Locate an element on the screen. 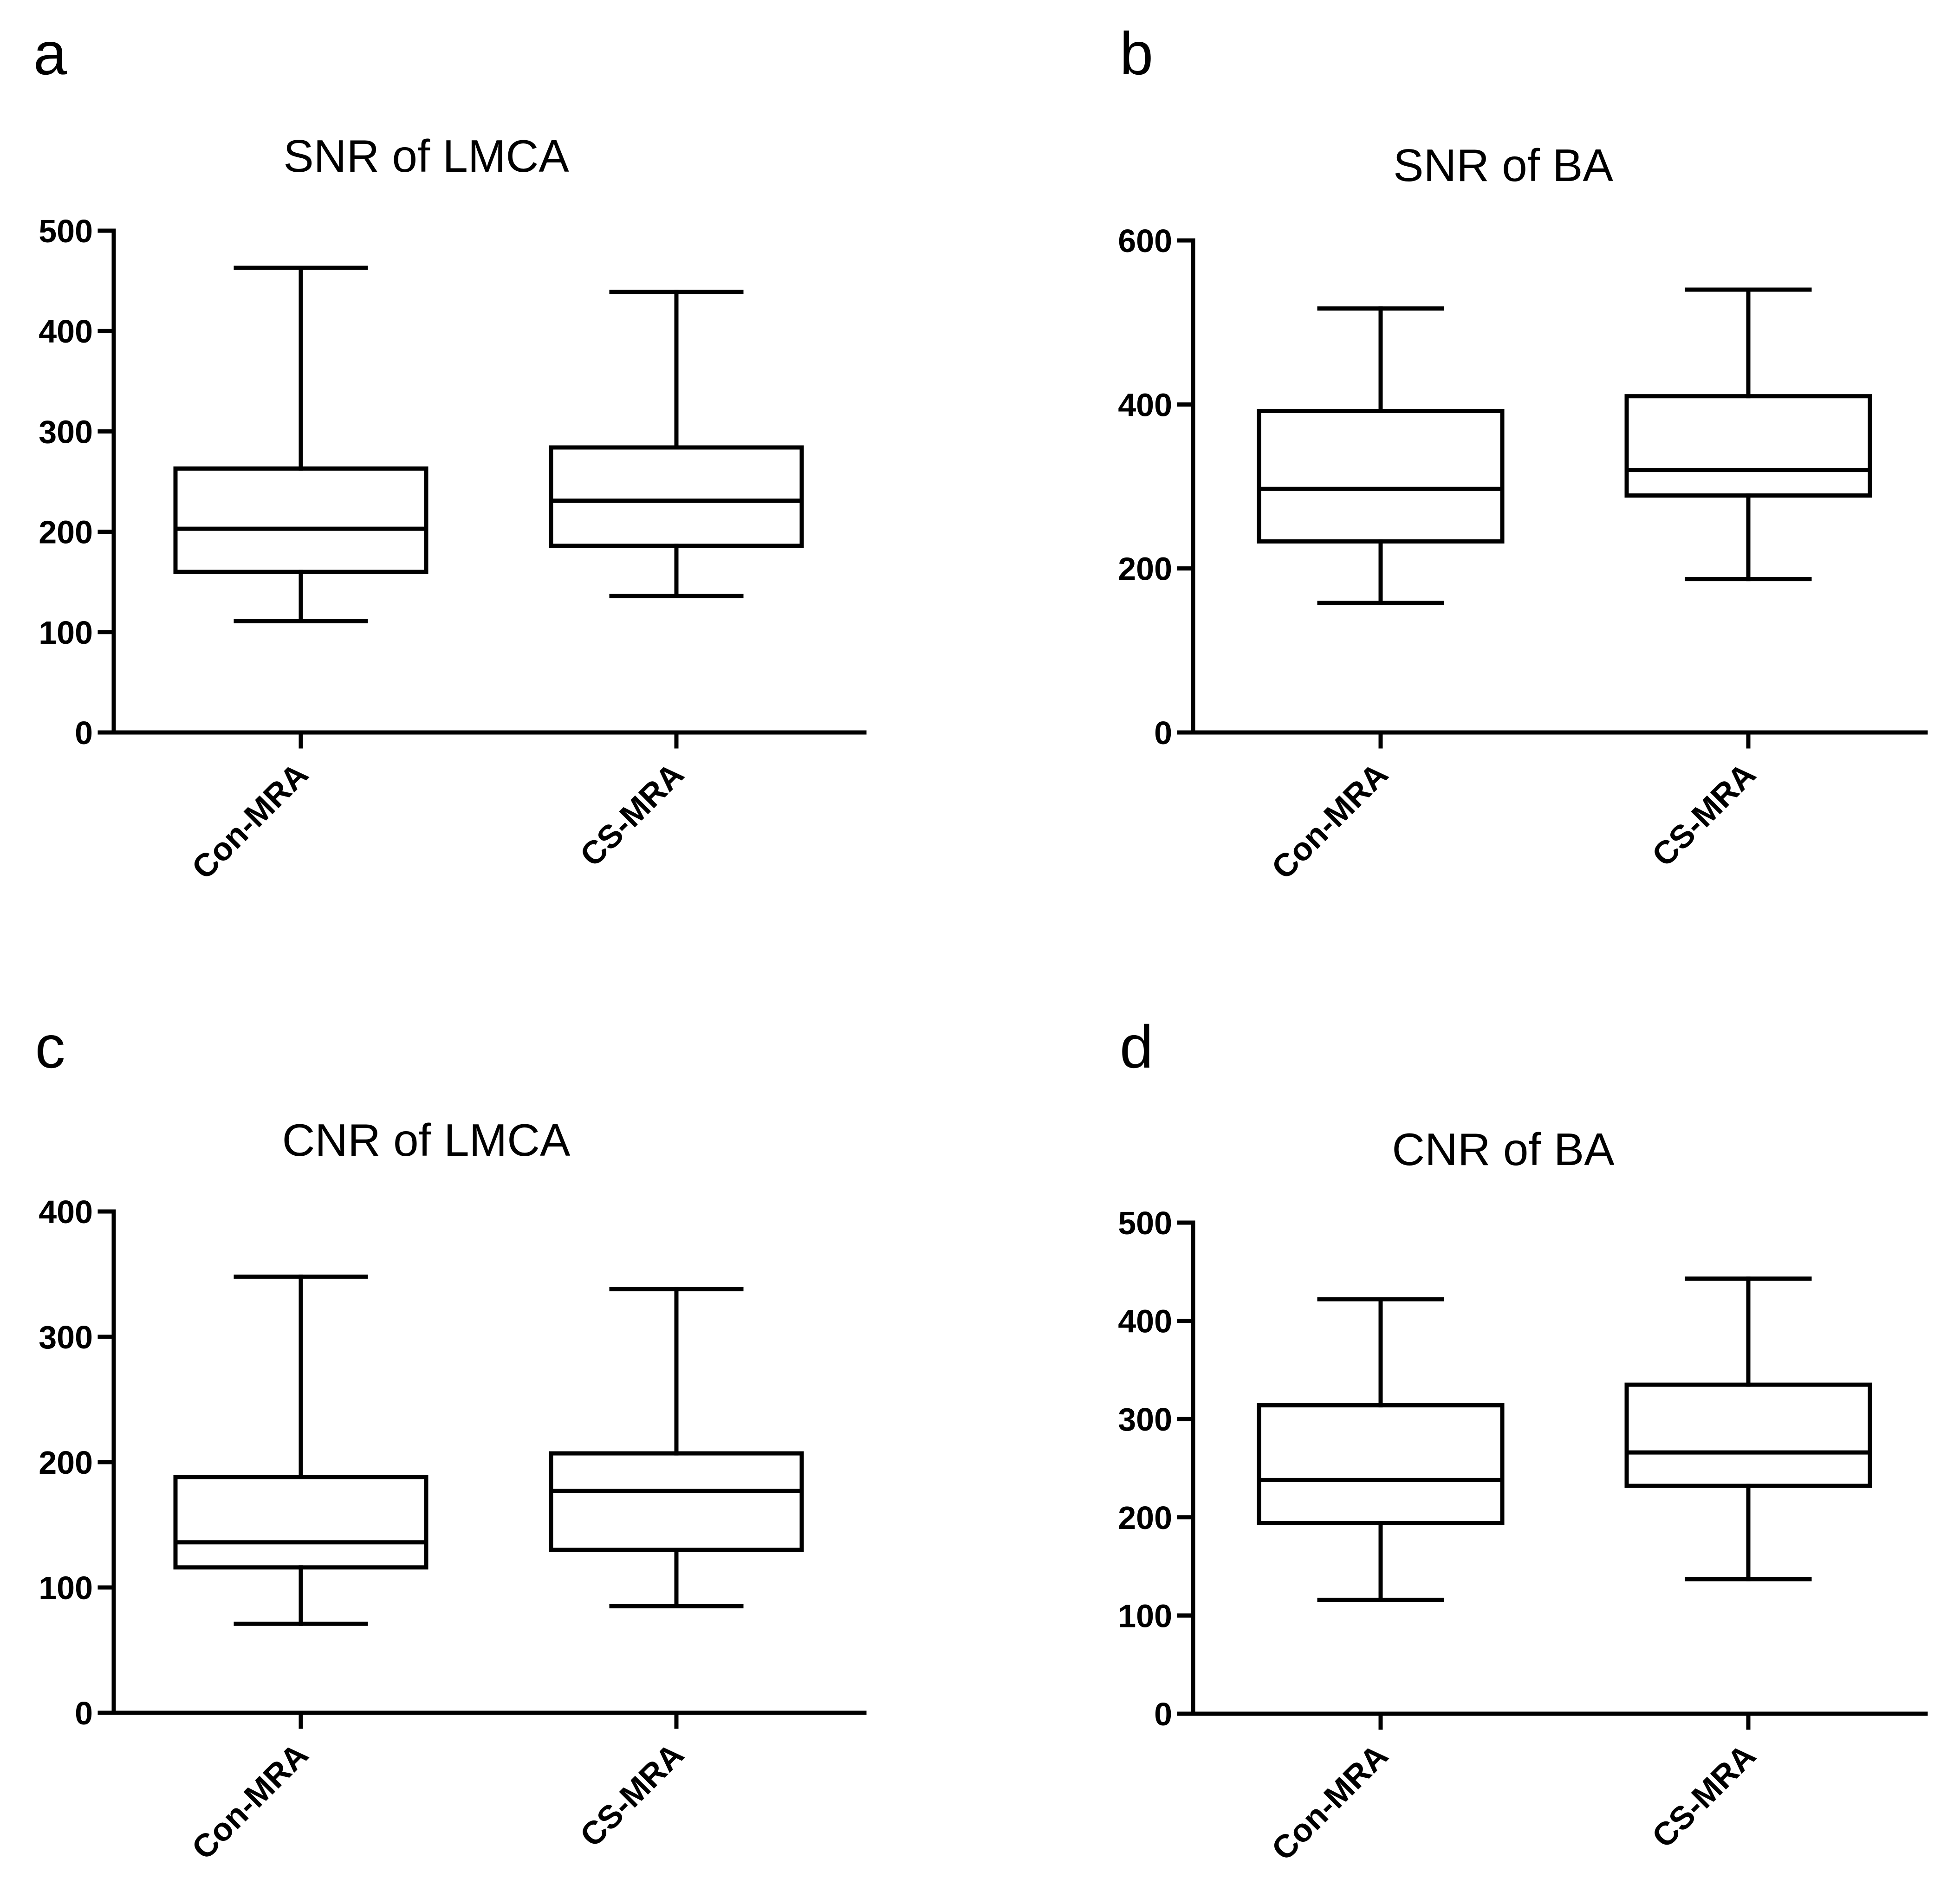 The image size is (1960, 1898). panel-letter: b is located at coordinates (1136, 53).